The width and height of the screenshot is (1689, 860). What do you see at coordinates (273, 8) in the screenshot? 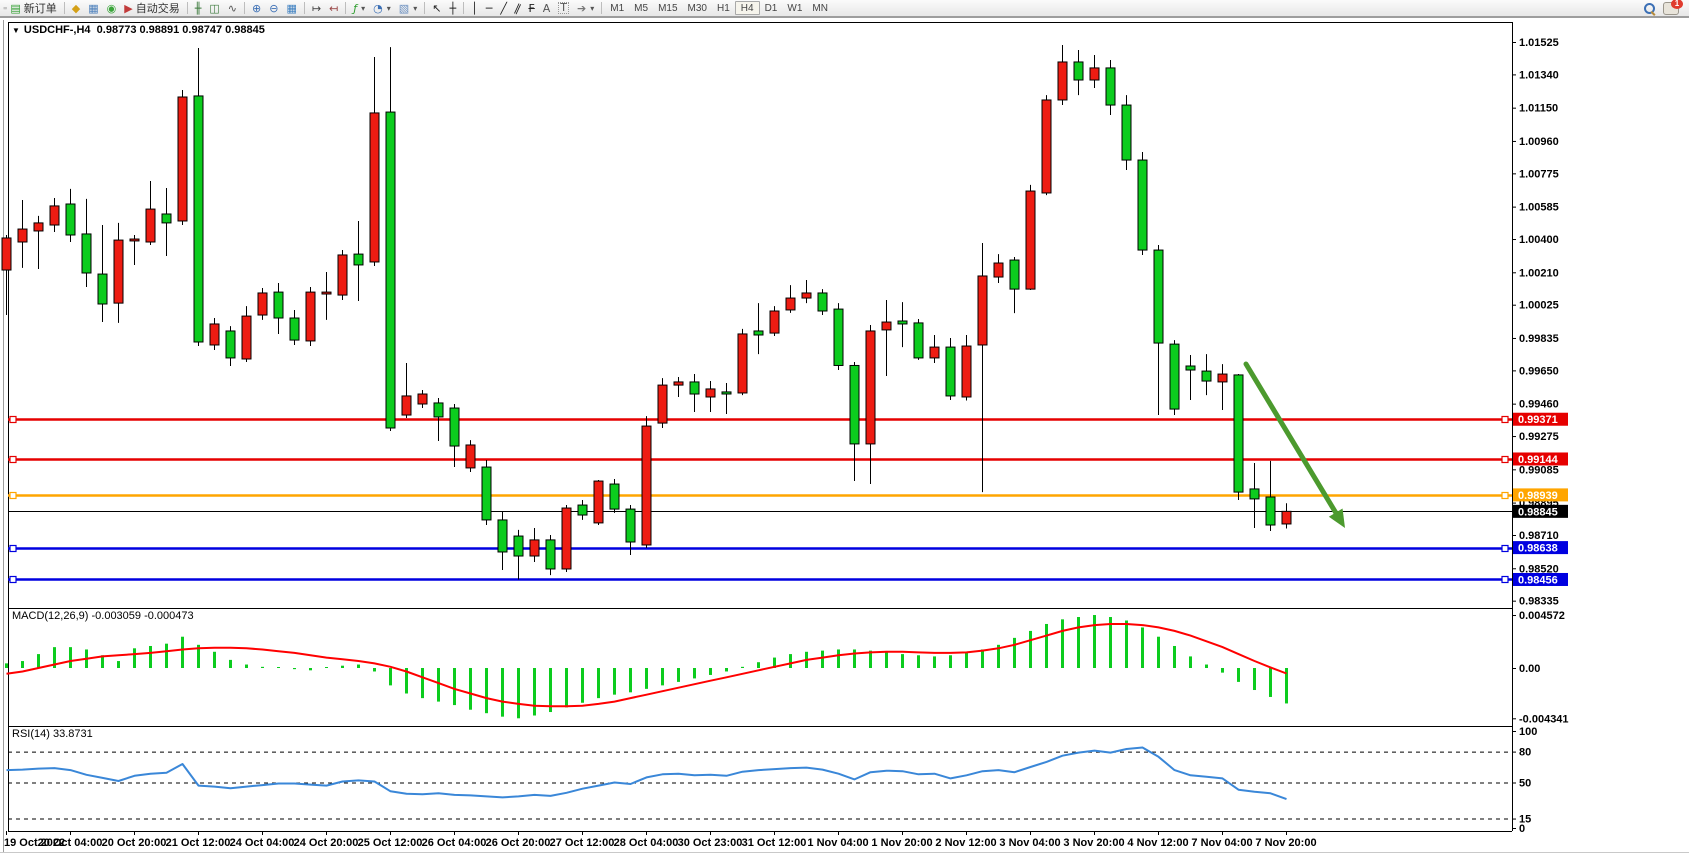
I see `zoom-out-button: ⊖` at bounding box center [273, 8].